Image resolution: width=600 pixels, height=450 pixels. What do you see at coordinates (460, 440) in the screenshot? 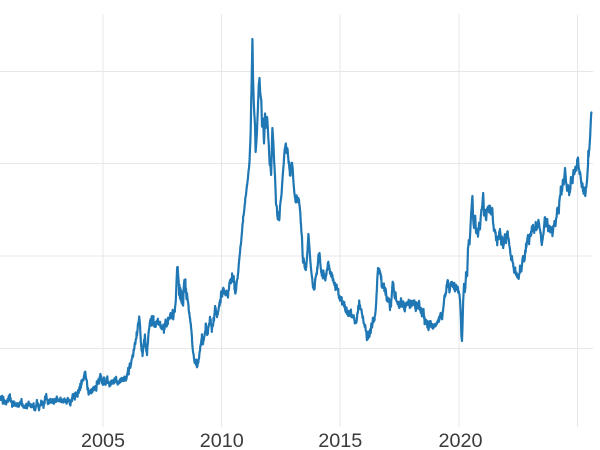
I see `svg-text: 2020` at bounding box center [460, 440].